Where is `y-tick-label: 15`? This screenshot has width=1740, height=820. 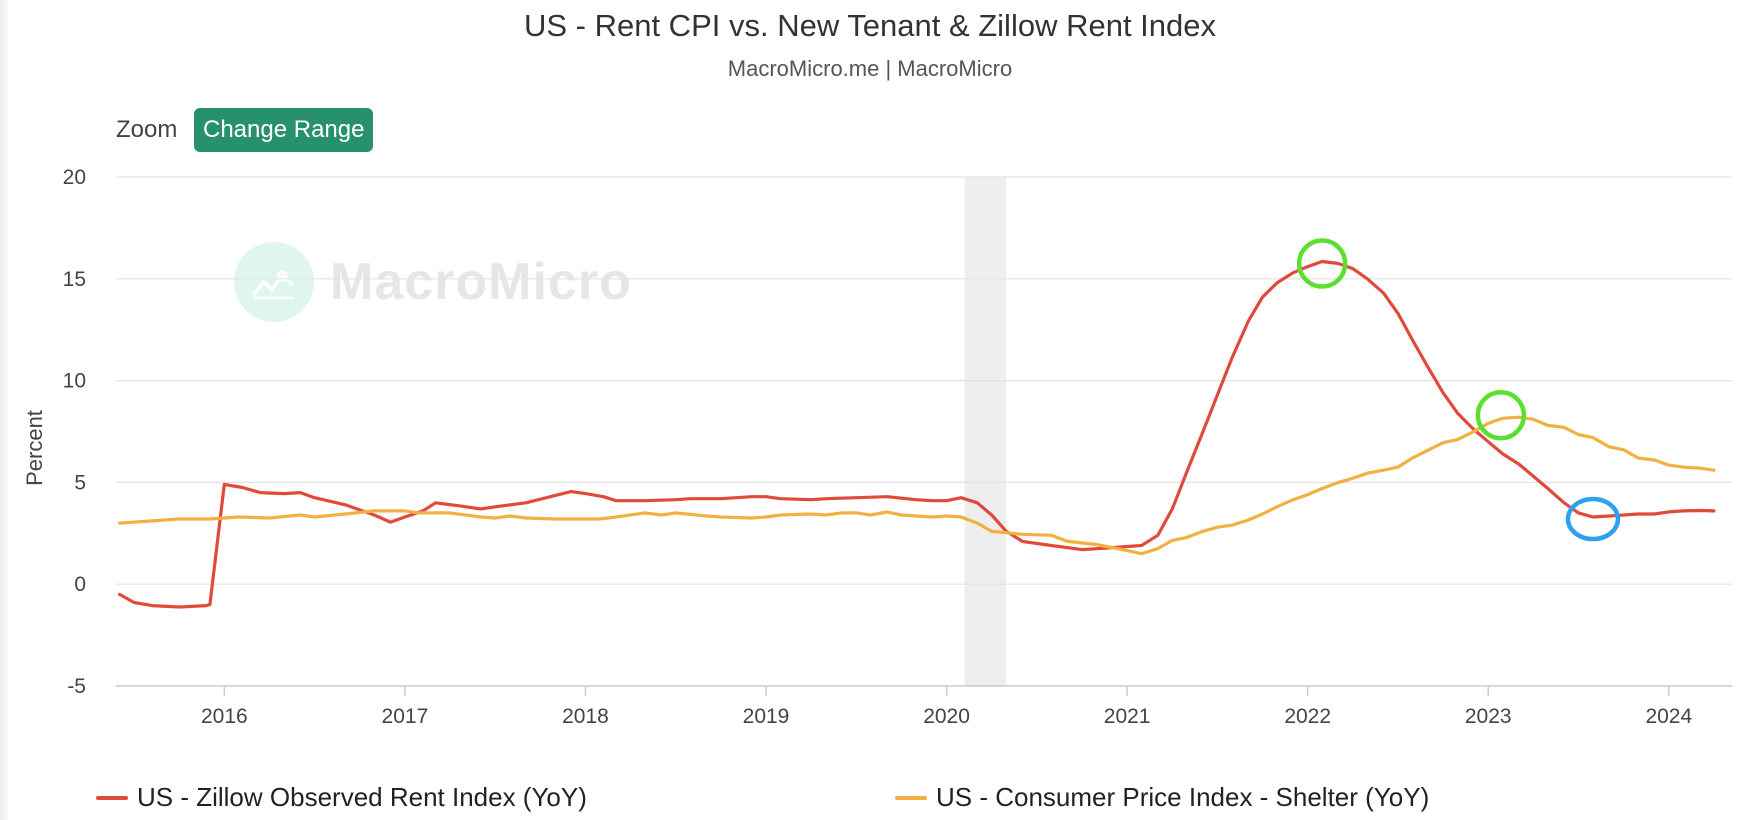 y-tick-label: 15 is located at coordinates (74, 279).